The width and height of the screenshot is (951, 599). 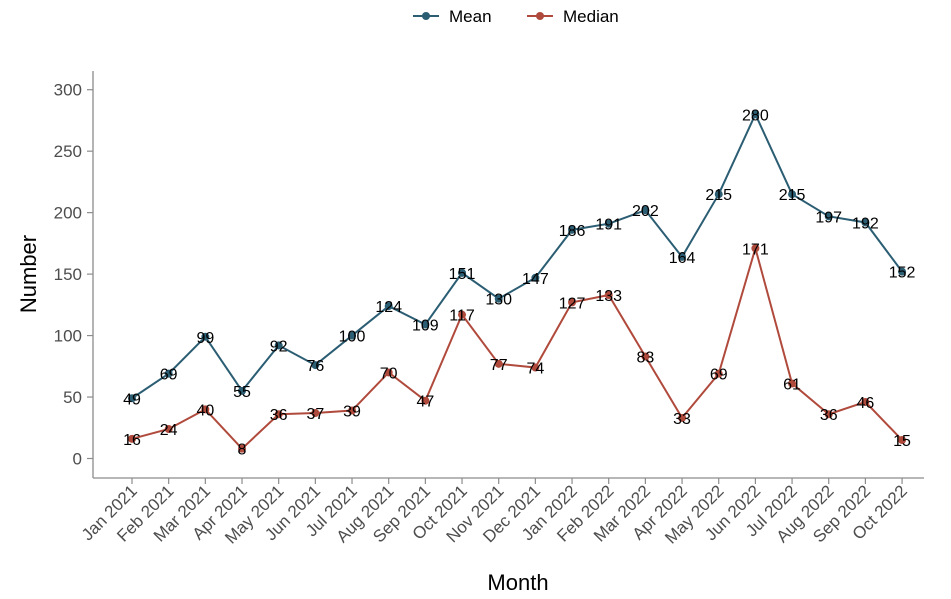 I want to click on data-label-mean: 109, so click(x=425, y=326).